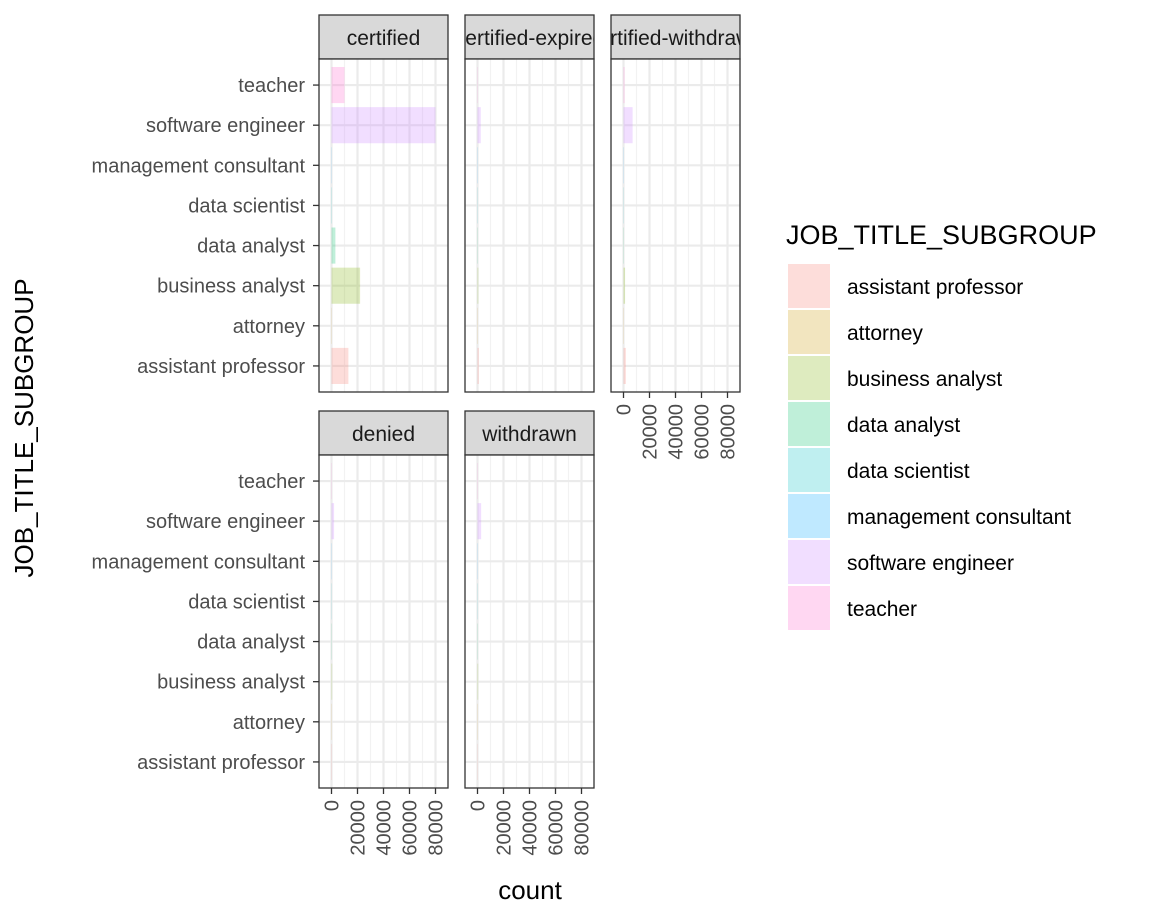 This screenshot has height=921, width=1152. I want to click on legend-item: software engineer, so click(901, 562).